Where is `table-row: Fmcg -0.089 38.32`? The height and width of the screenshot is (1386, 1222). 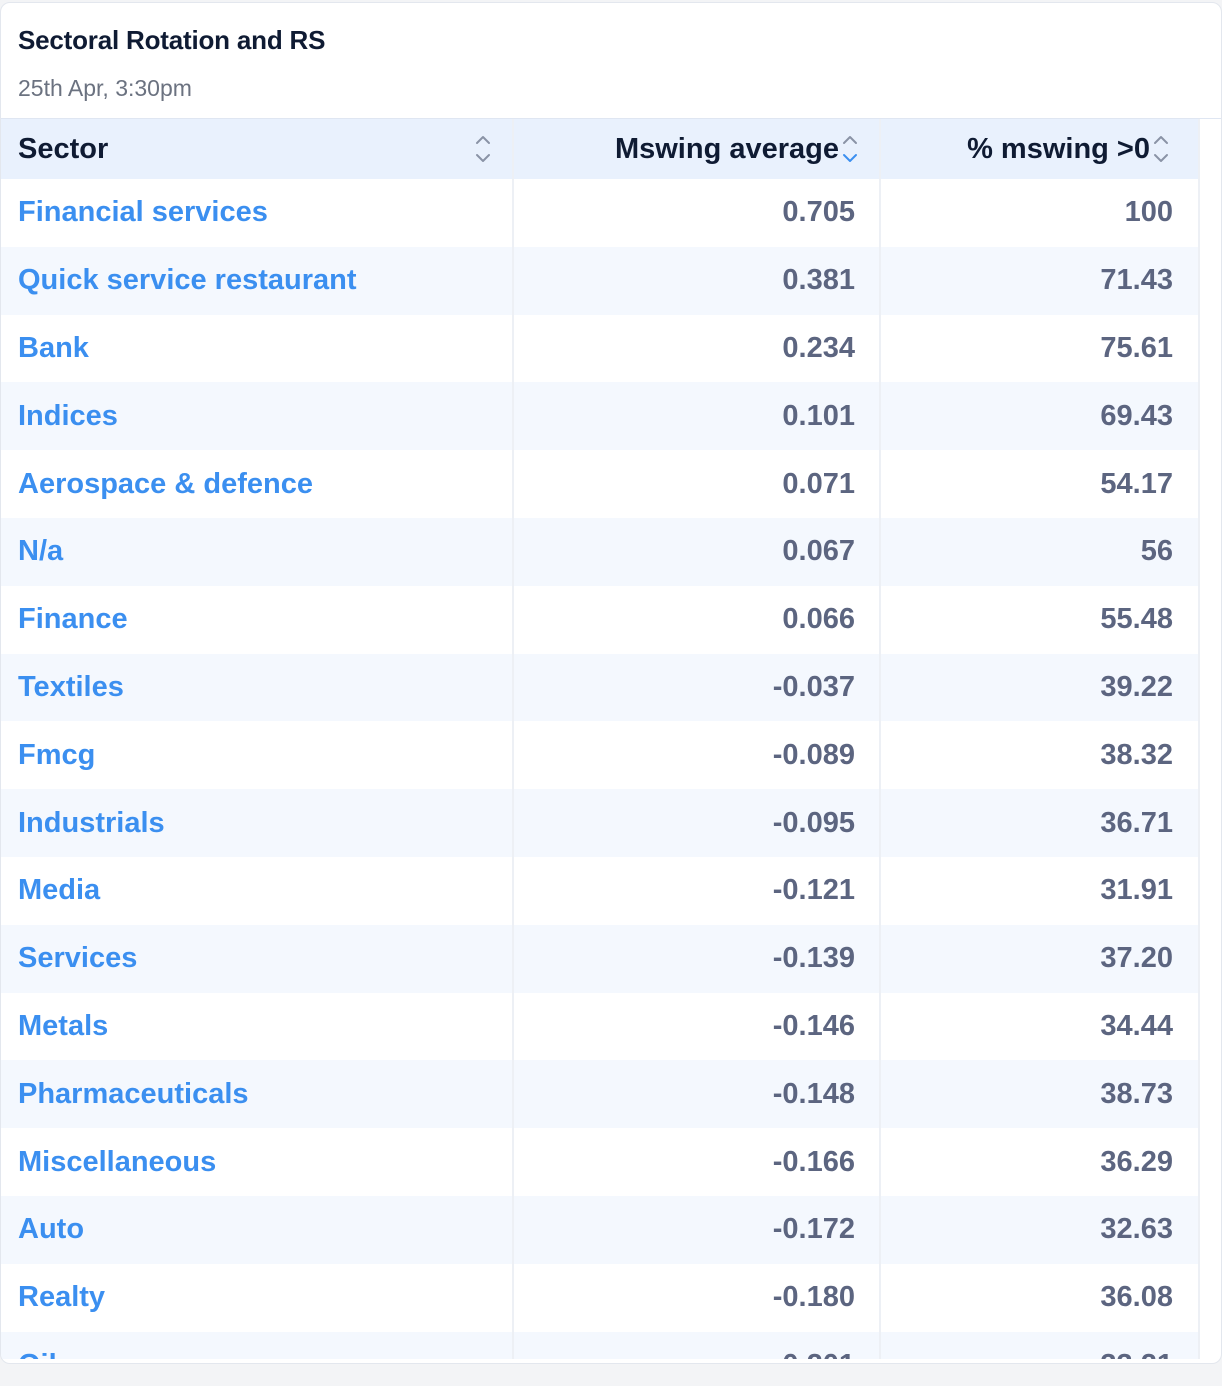 table-row: Fmcg -0.089 38.32 is located at coordinates (600, 755).